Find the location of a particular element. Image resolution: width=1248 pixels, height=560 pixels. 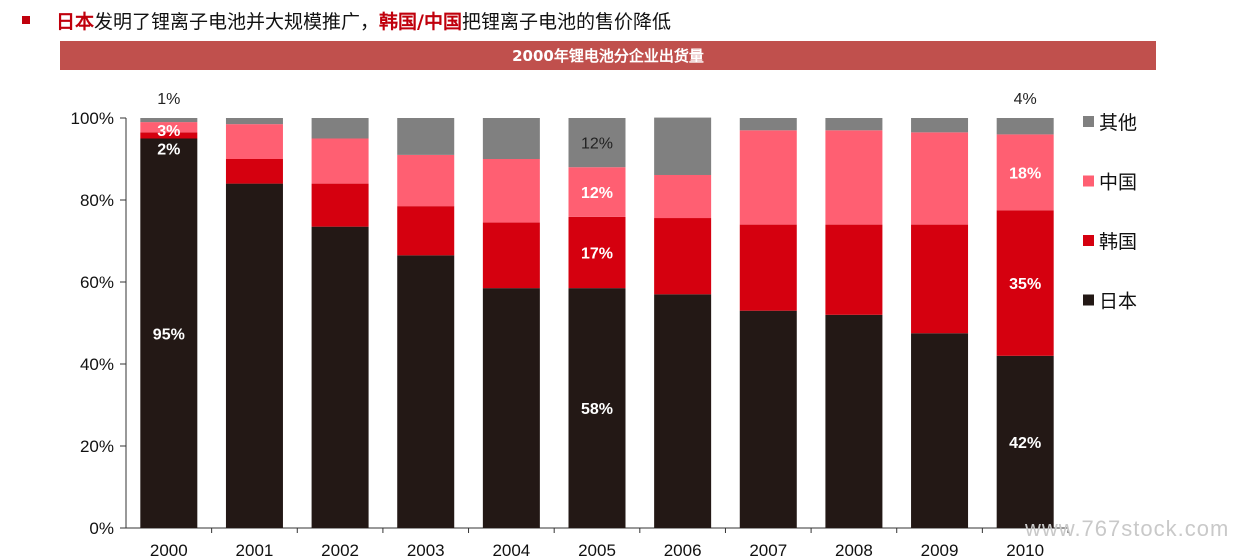

bar-segment-2004-韩国 is located at coordinates (511, 255).